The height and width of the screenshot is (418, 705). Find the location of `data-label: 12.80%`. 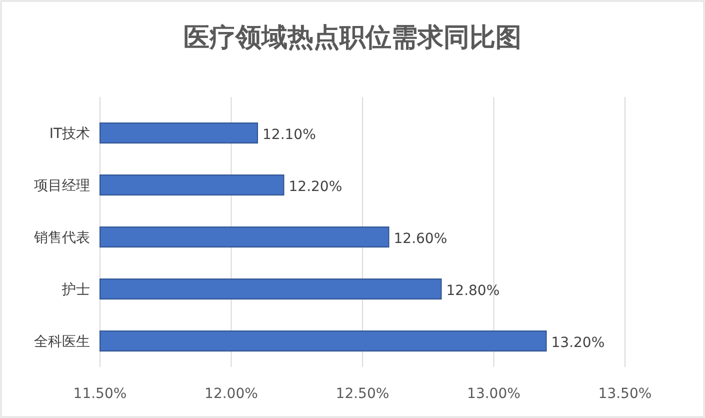

data-label: 12.80% is located at coordinates (473, 291).